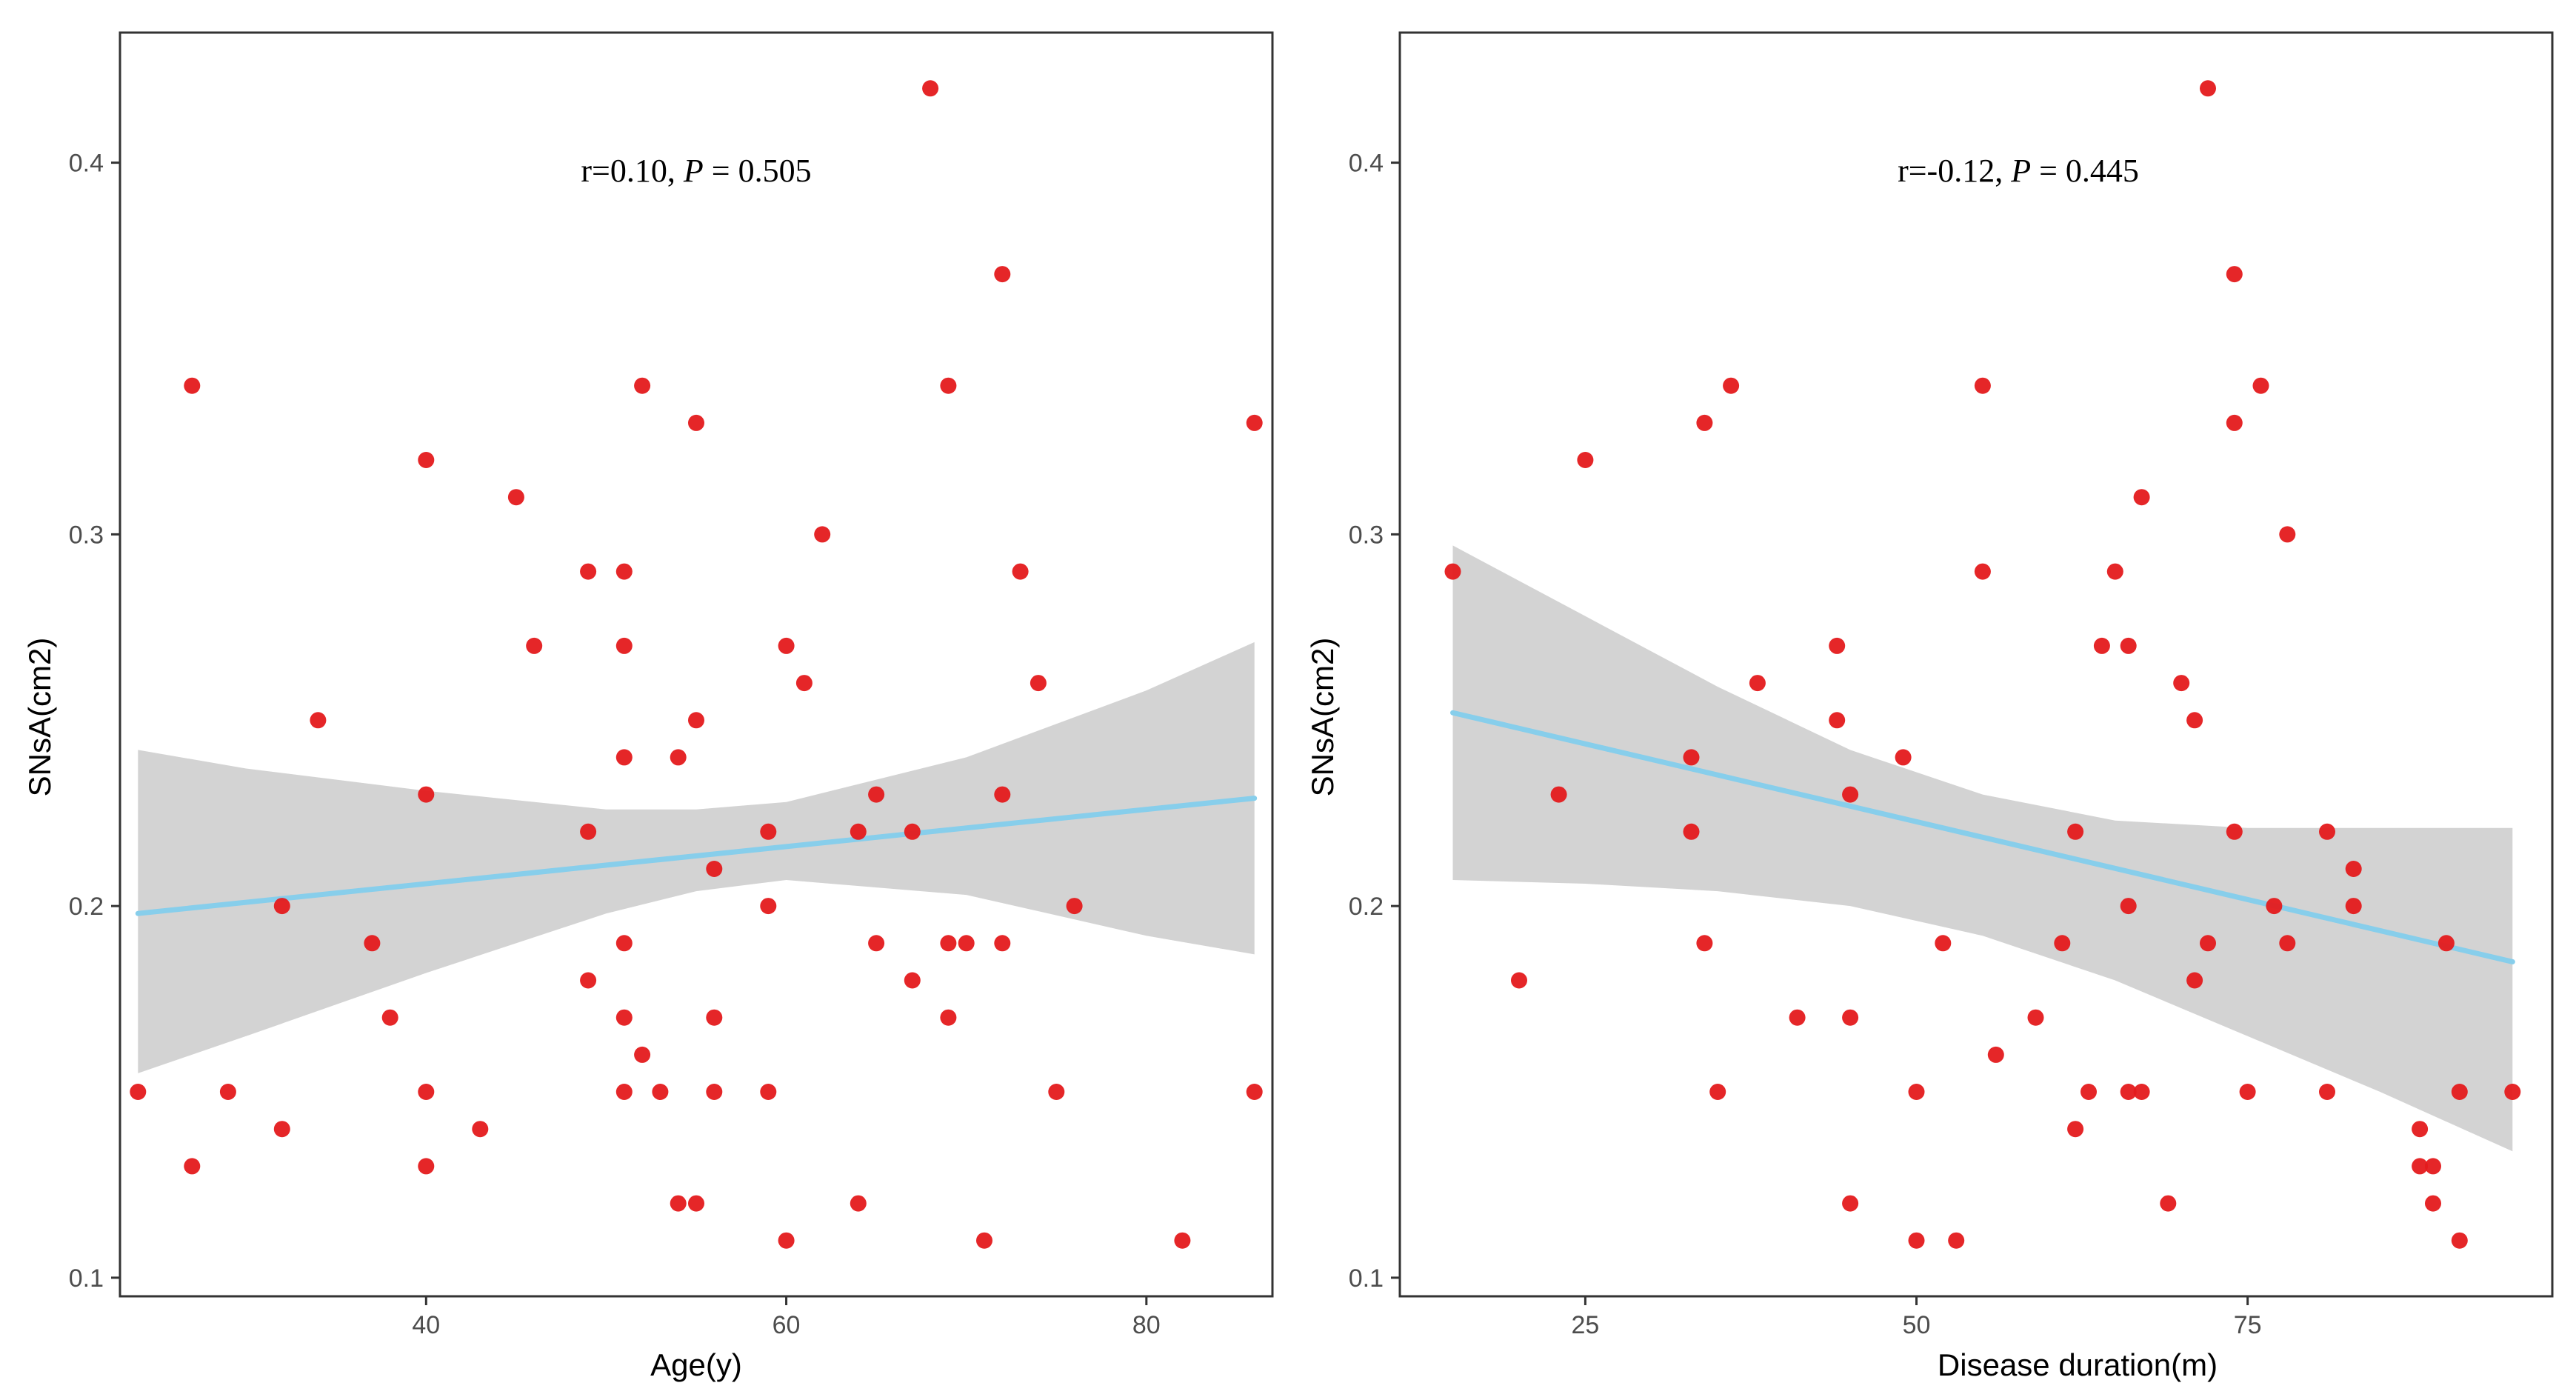  I want to click on x-axis-ticks: 25 50 75, so click(1916, 1317).